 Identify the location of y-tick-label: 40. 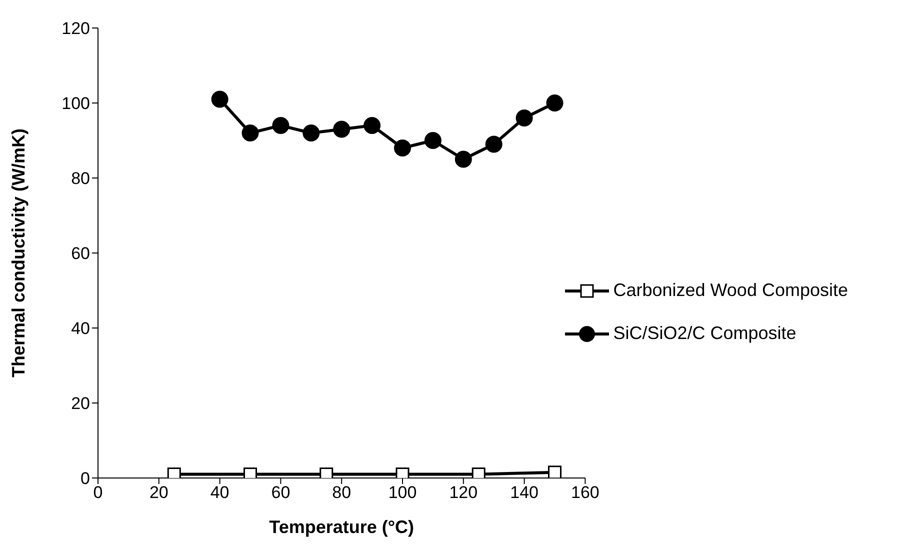
(80, 328).